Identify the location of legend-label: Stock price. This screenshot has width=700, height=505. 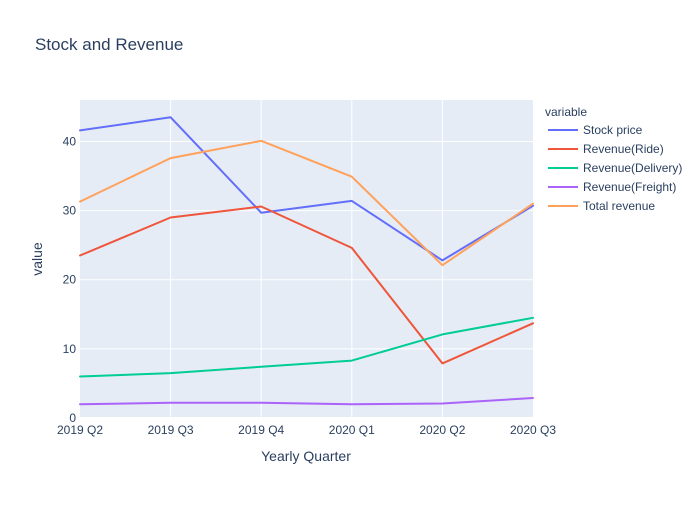
(613, 130).